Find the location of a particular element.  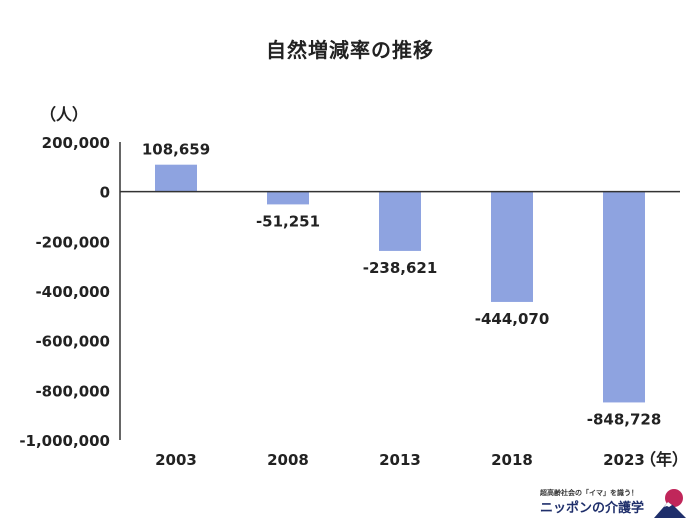

data-label-2013: -238,621 is located at coordinates (400, 268).